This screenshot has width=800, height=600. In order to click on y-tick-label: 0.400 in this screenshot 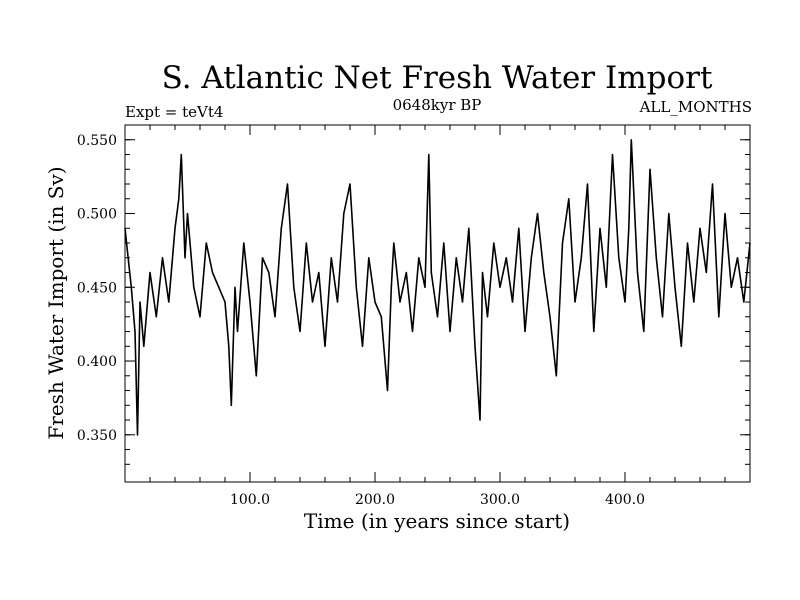, I will do `click(97, 362)`.